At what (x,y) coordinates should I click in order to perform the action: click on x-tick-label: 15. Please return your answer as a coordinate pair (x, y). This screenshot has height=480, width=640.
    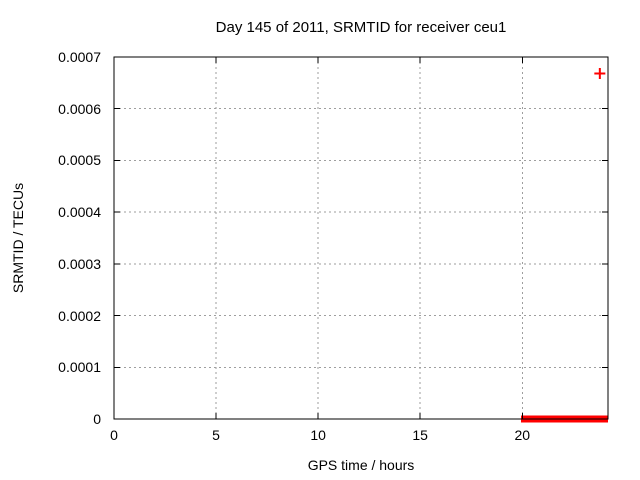
    Looking at the image, I should click on (420, 435).